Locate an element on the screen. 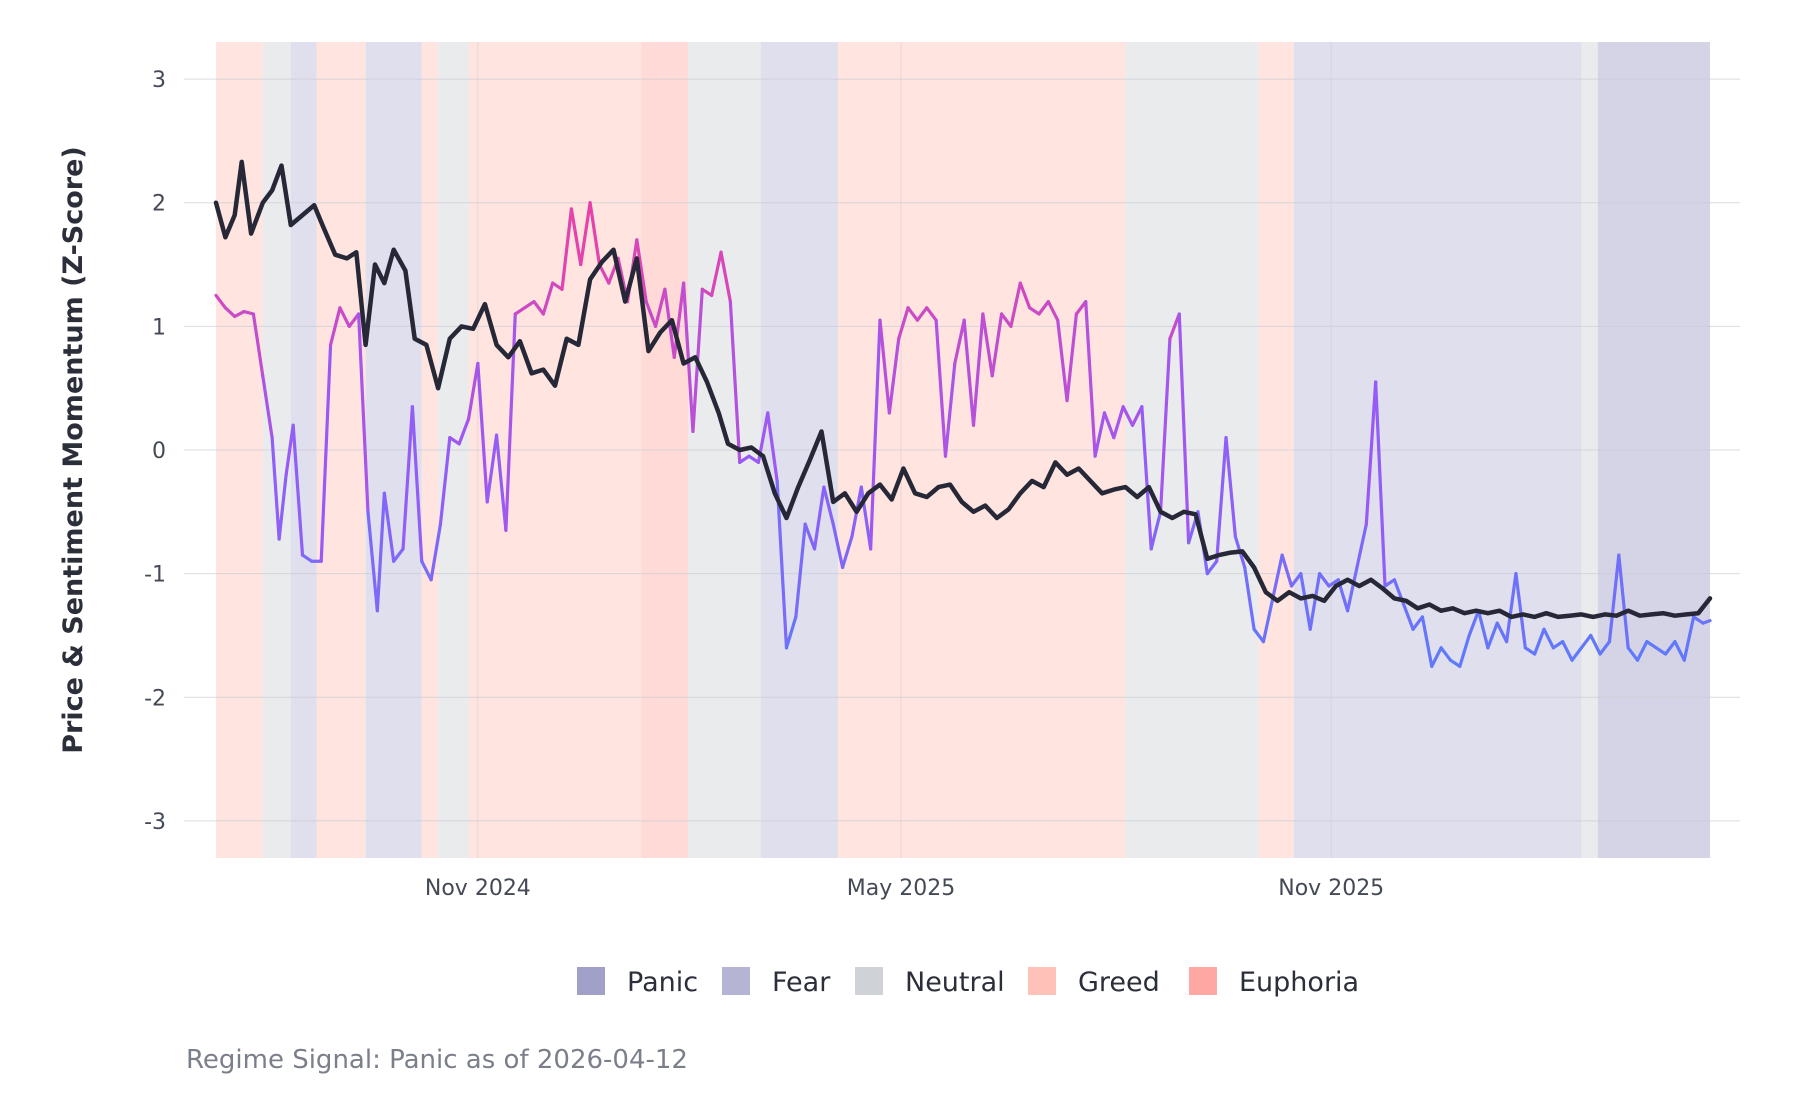 The width and height of the screenshot is (1800, 1100). legend-label-euphoria: Euphoria is located at coordinates (1299, 982).